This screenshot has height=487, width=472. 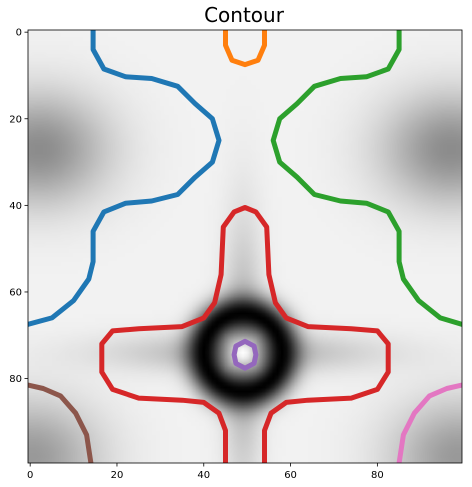 What do you see at coordinates (377, 475) in the screenshot?
I see `x-tick-label: 80` at bounding box center [377, 475].